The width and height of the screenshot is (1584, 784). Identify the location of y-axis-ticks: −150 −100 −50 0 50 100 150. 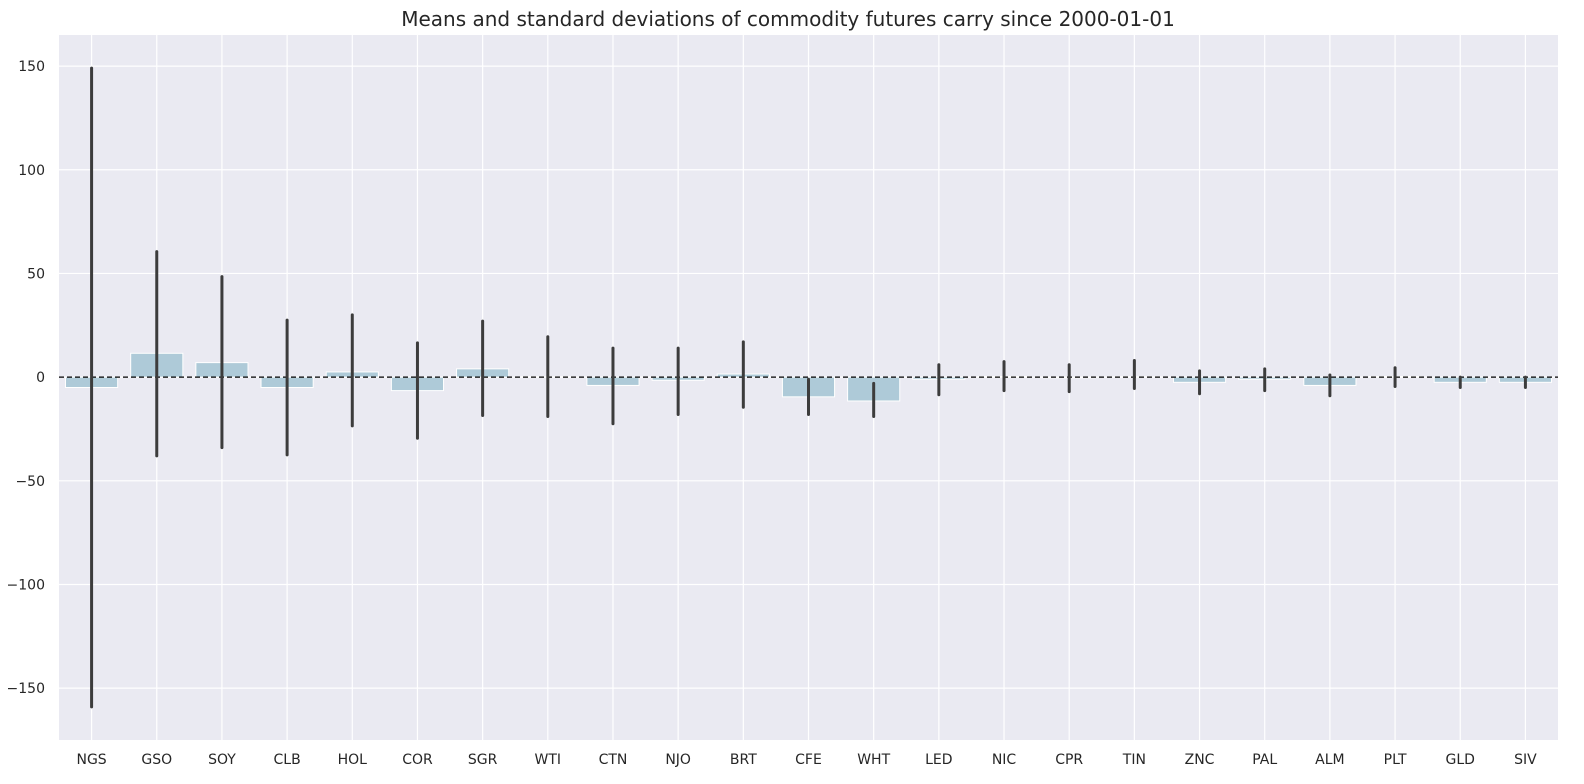
(26, 378).